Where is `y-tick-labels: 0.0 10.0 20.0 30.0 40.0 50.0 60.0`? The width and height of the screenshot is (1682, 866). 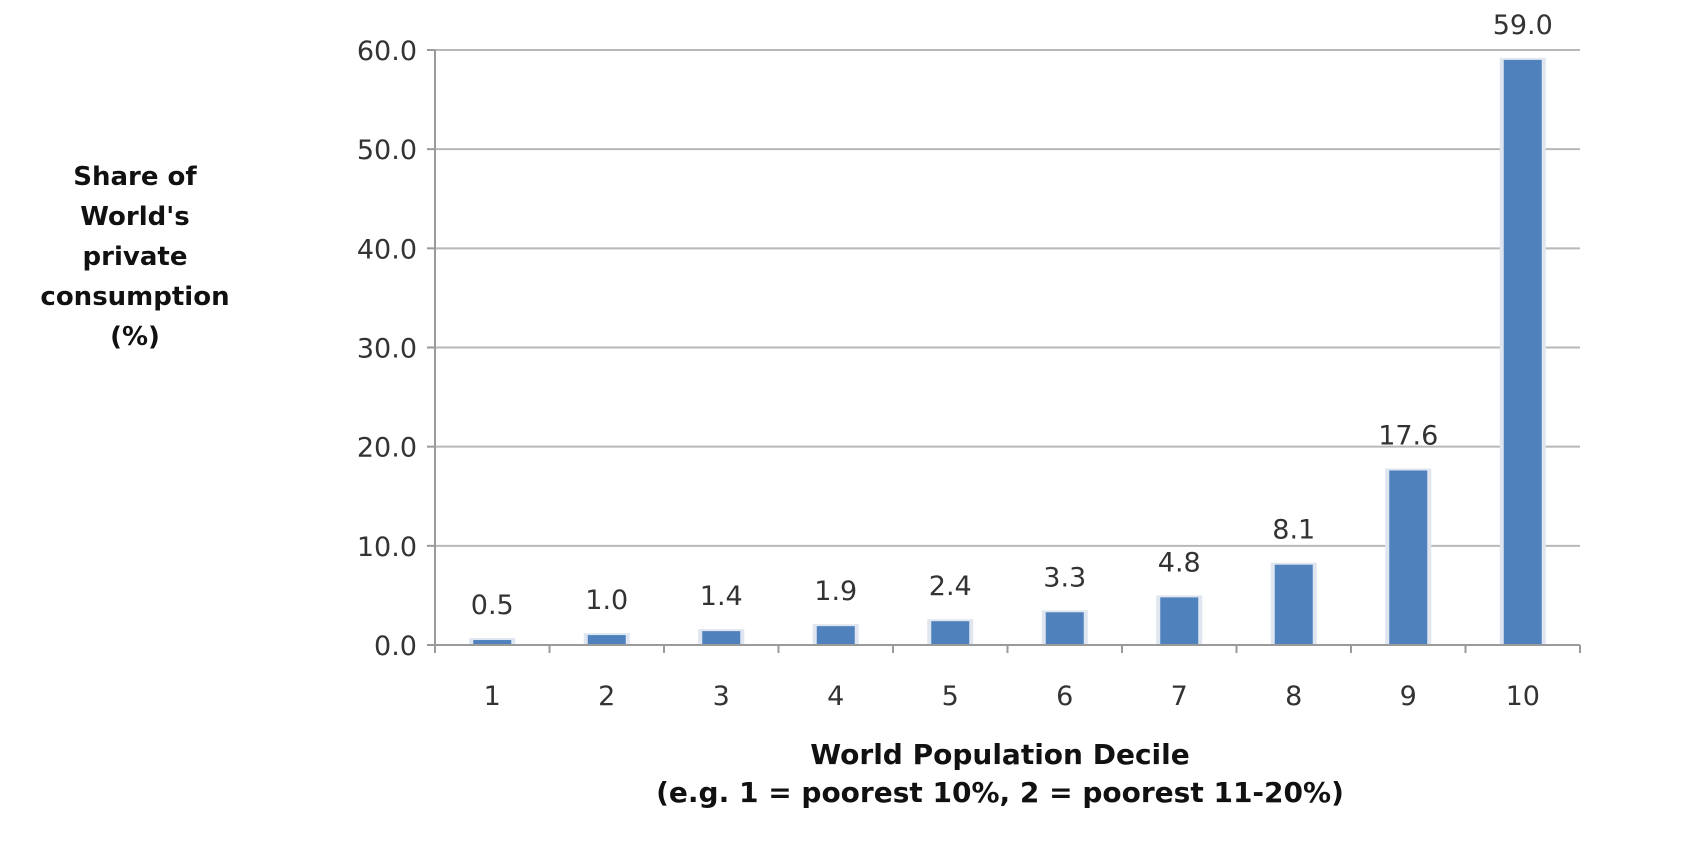
y-tick-labels: 0.0 10.0 20.0 30.0 40.0 50.0 60.0 is located at coordinates (387, 349).